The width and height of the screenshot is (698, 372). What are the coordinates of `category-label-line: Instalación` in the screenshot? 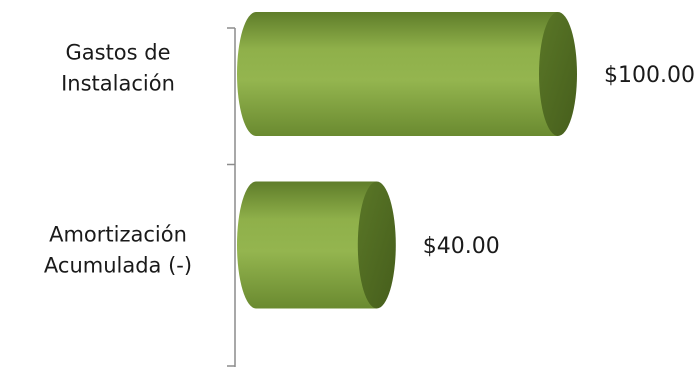 It's located at (118, 84).